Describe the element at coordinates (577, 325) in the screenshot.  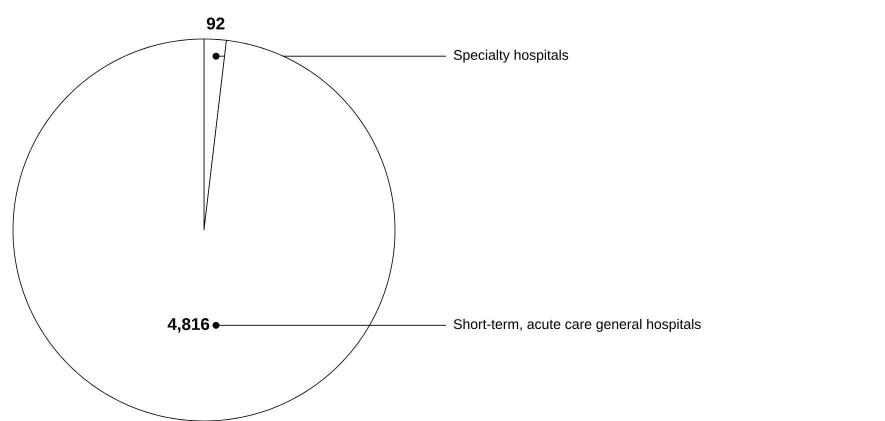
I see `slice-label: Short-term, acute care general hospitals` at that location.